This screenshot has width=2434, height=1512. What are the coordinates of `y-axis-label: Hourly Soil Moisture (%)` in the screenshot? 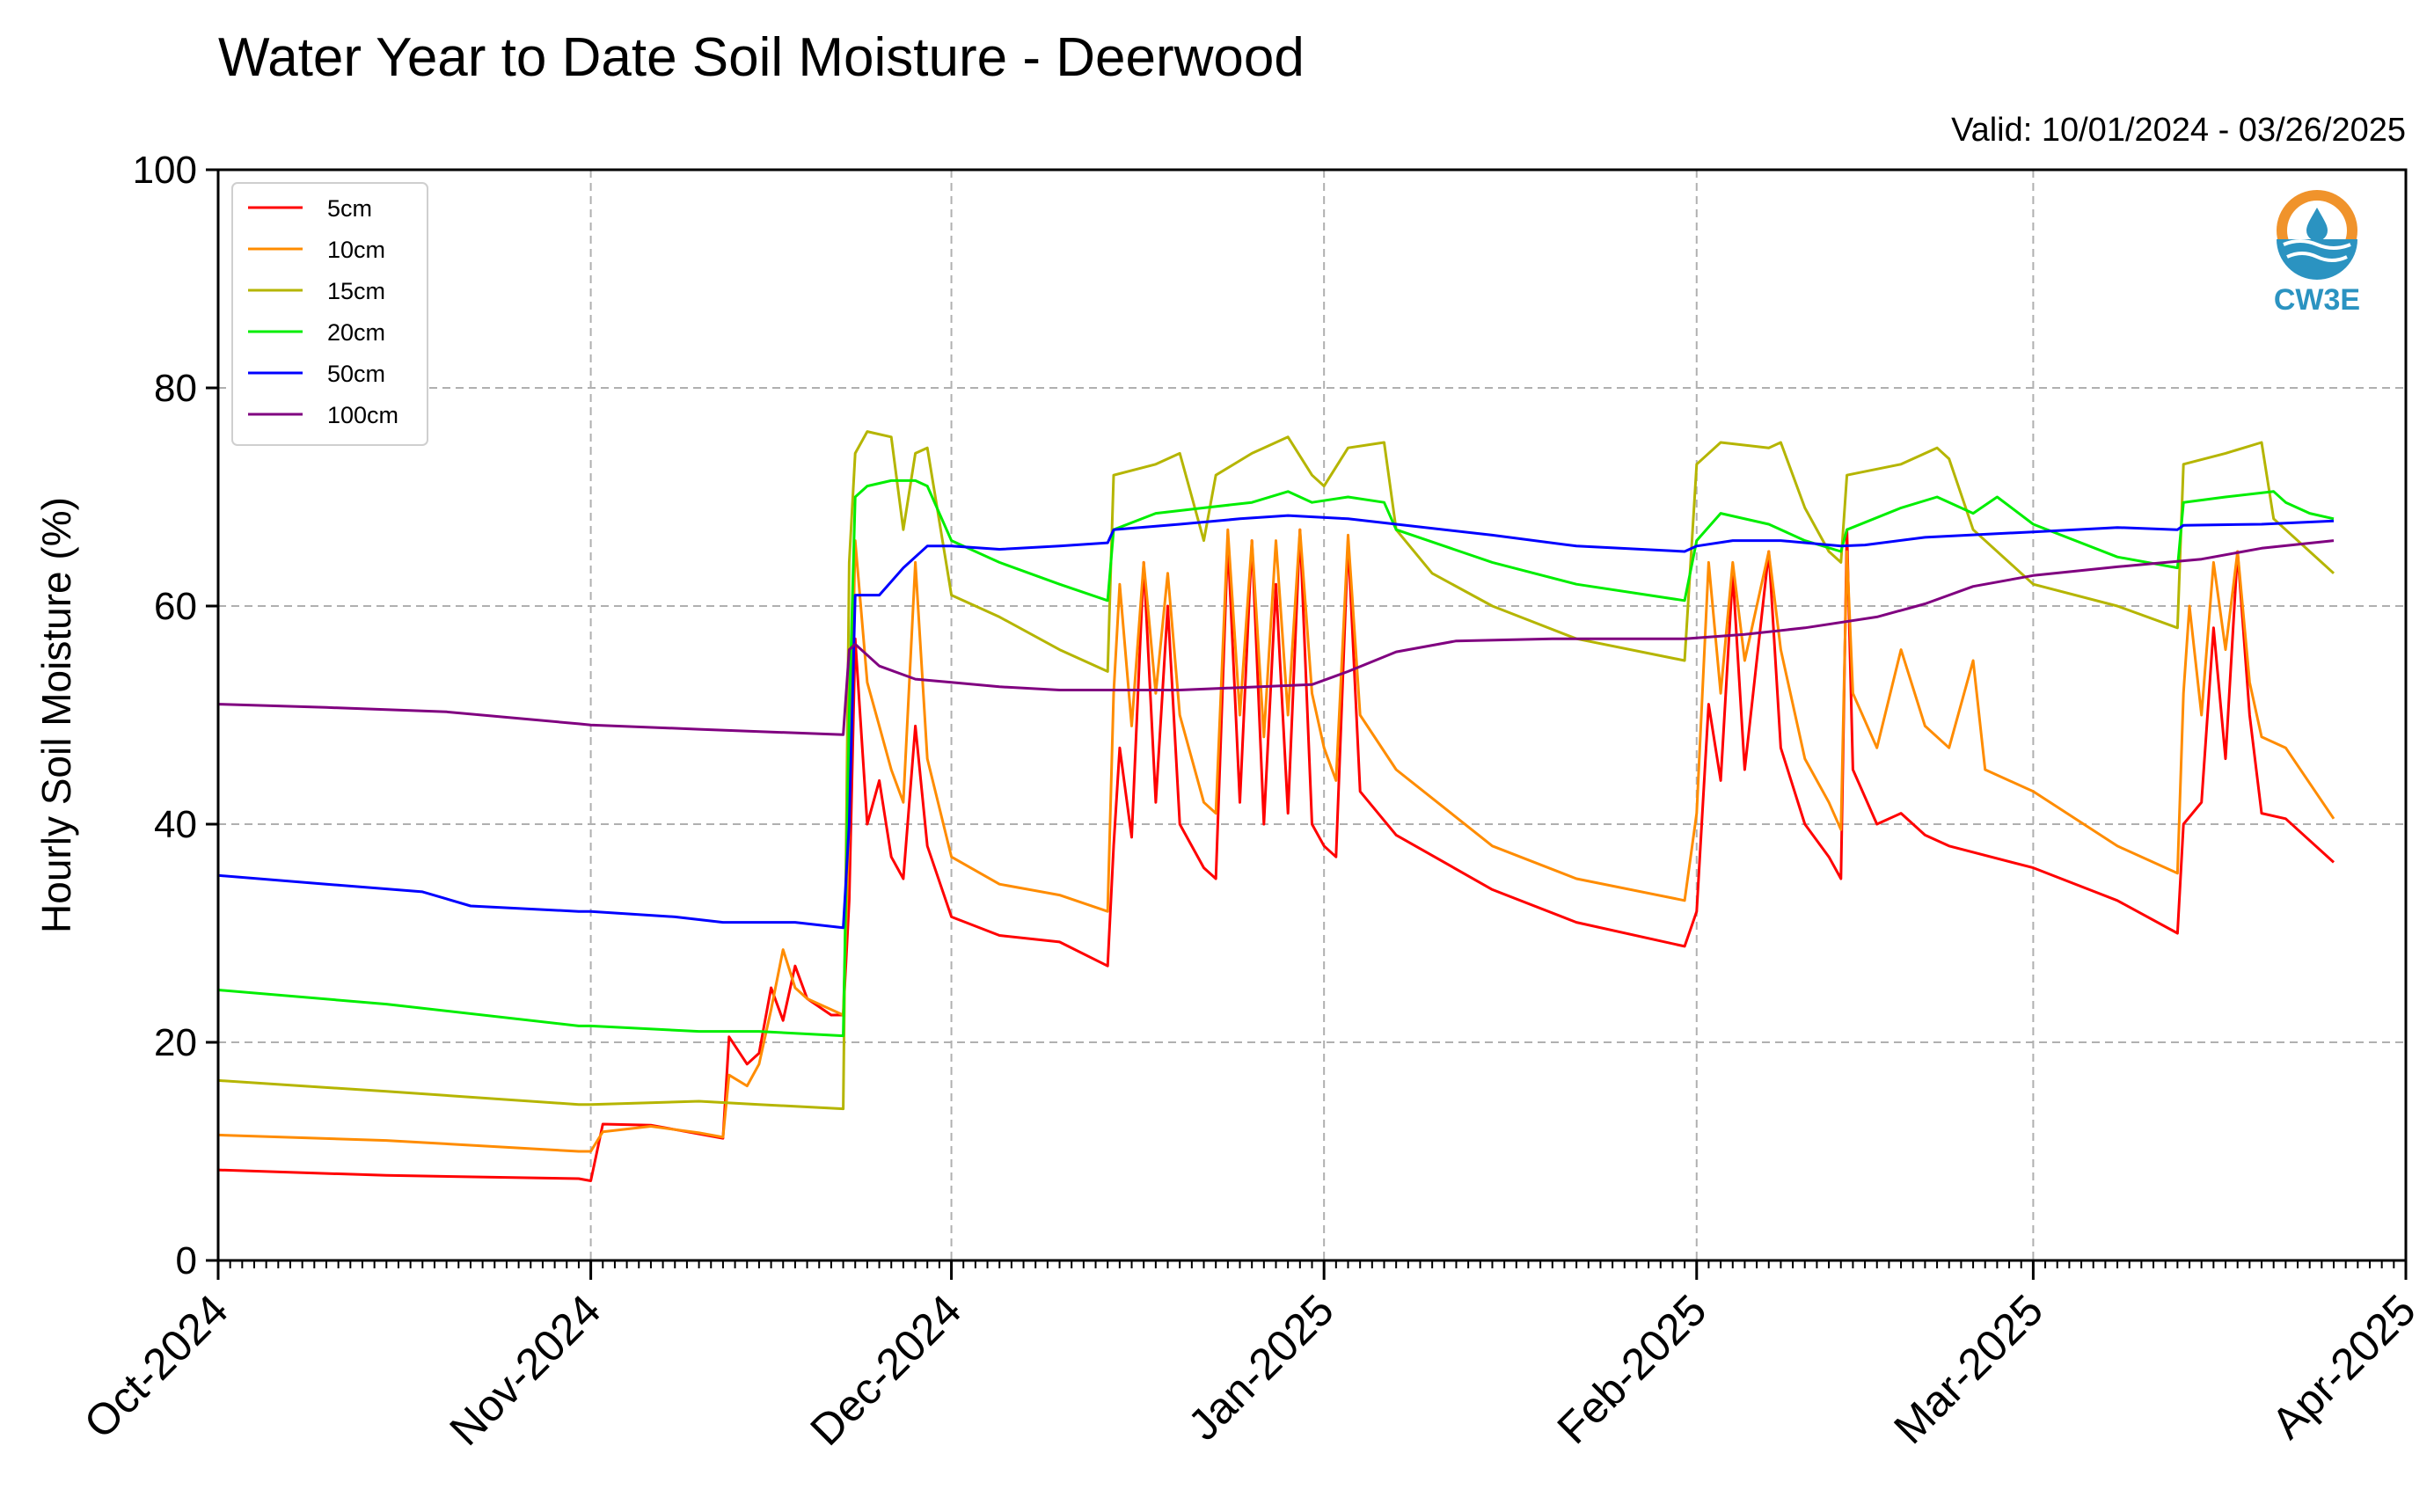 It's located at (56, 715).